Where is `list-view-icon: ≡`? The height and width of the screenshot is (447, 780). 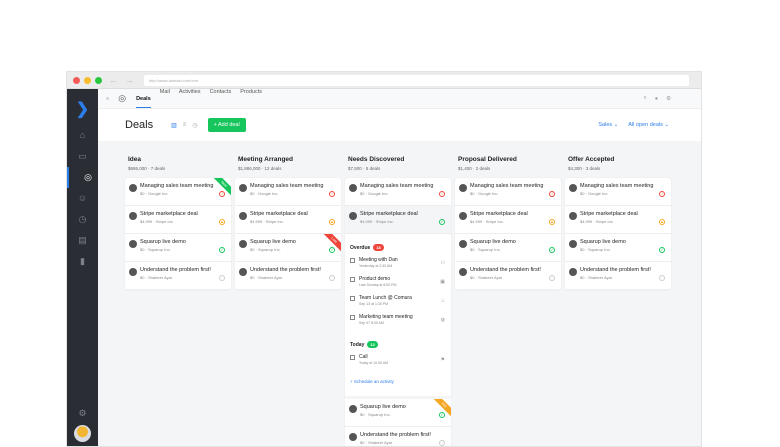
list-view-icon: ≡ is located at coordinates (184, 125).